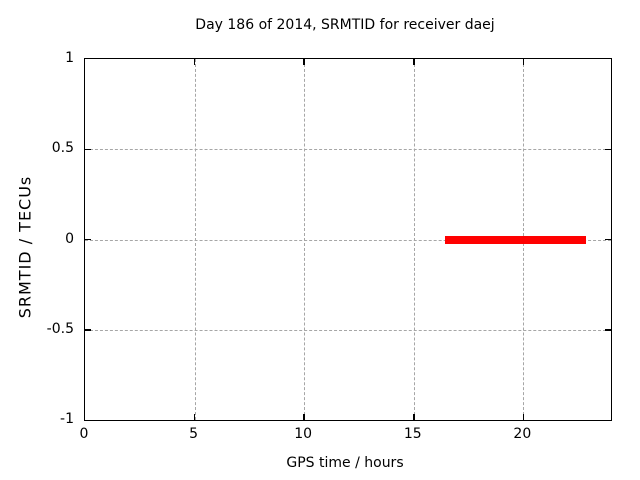  I want to click on x-tick-label: 0, so click(84, 434).